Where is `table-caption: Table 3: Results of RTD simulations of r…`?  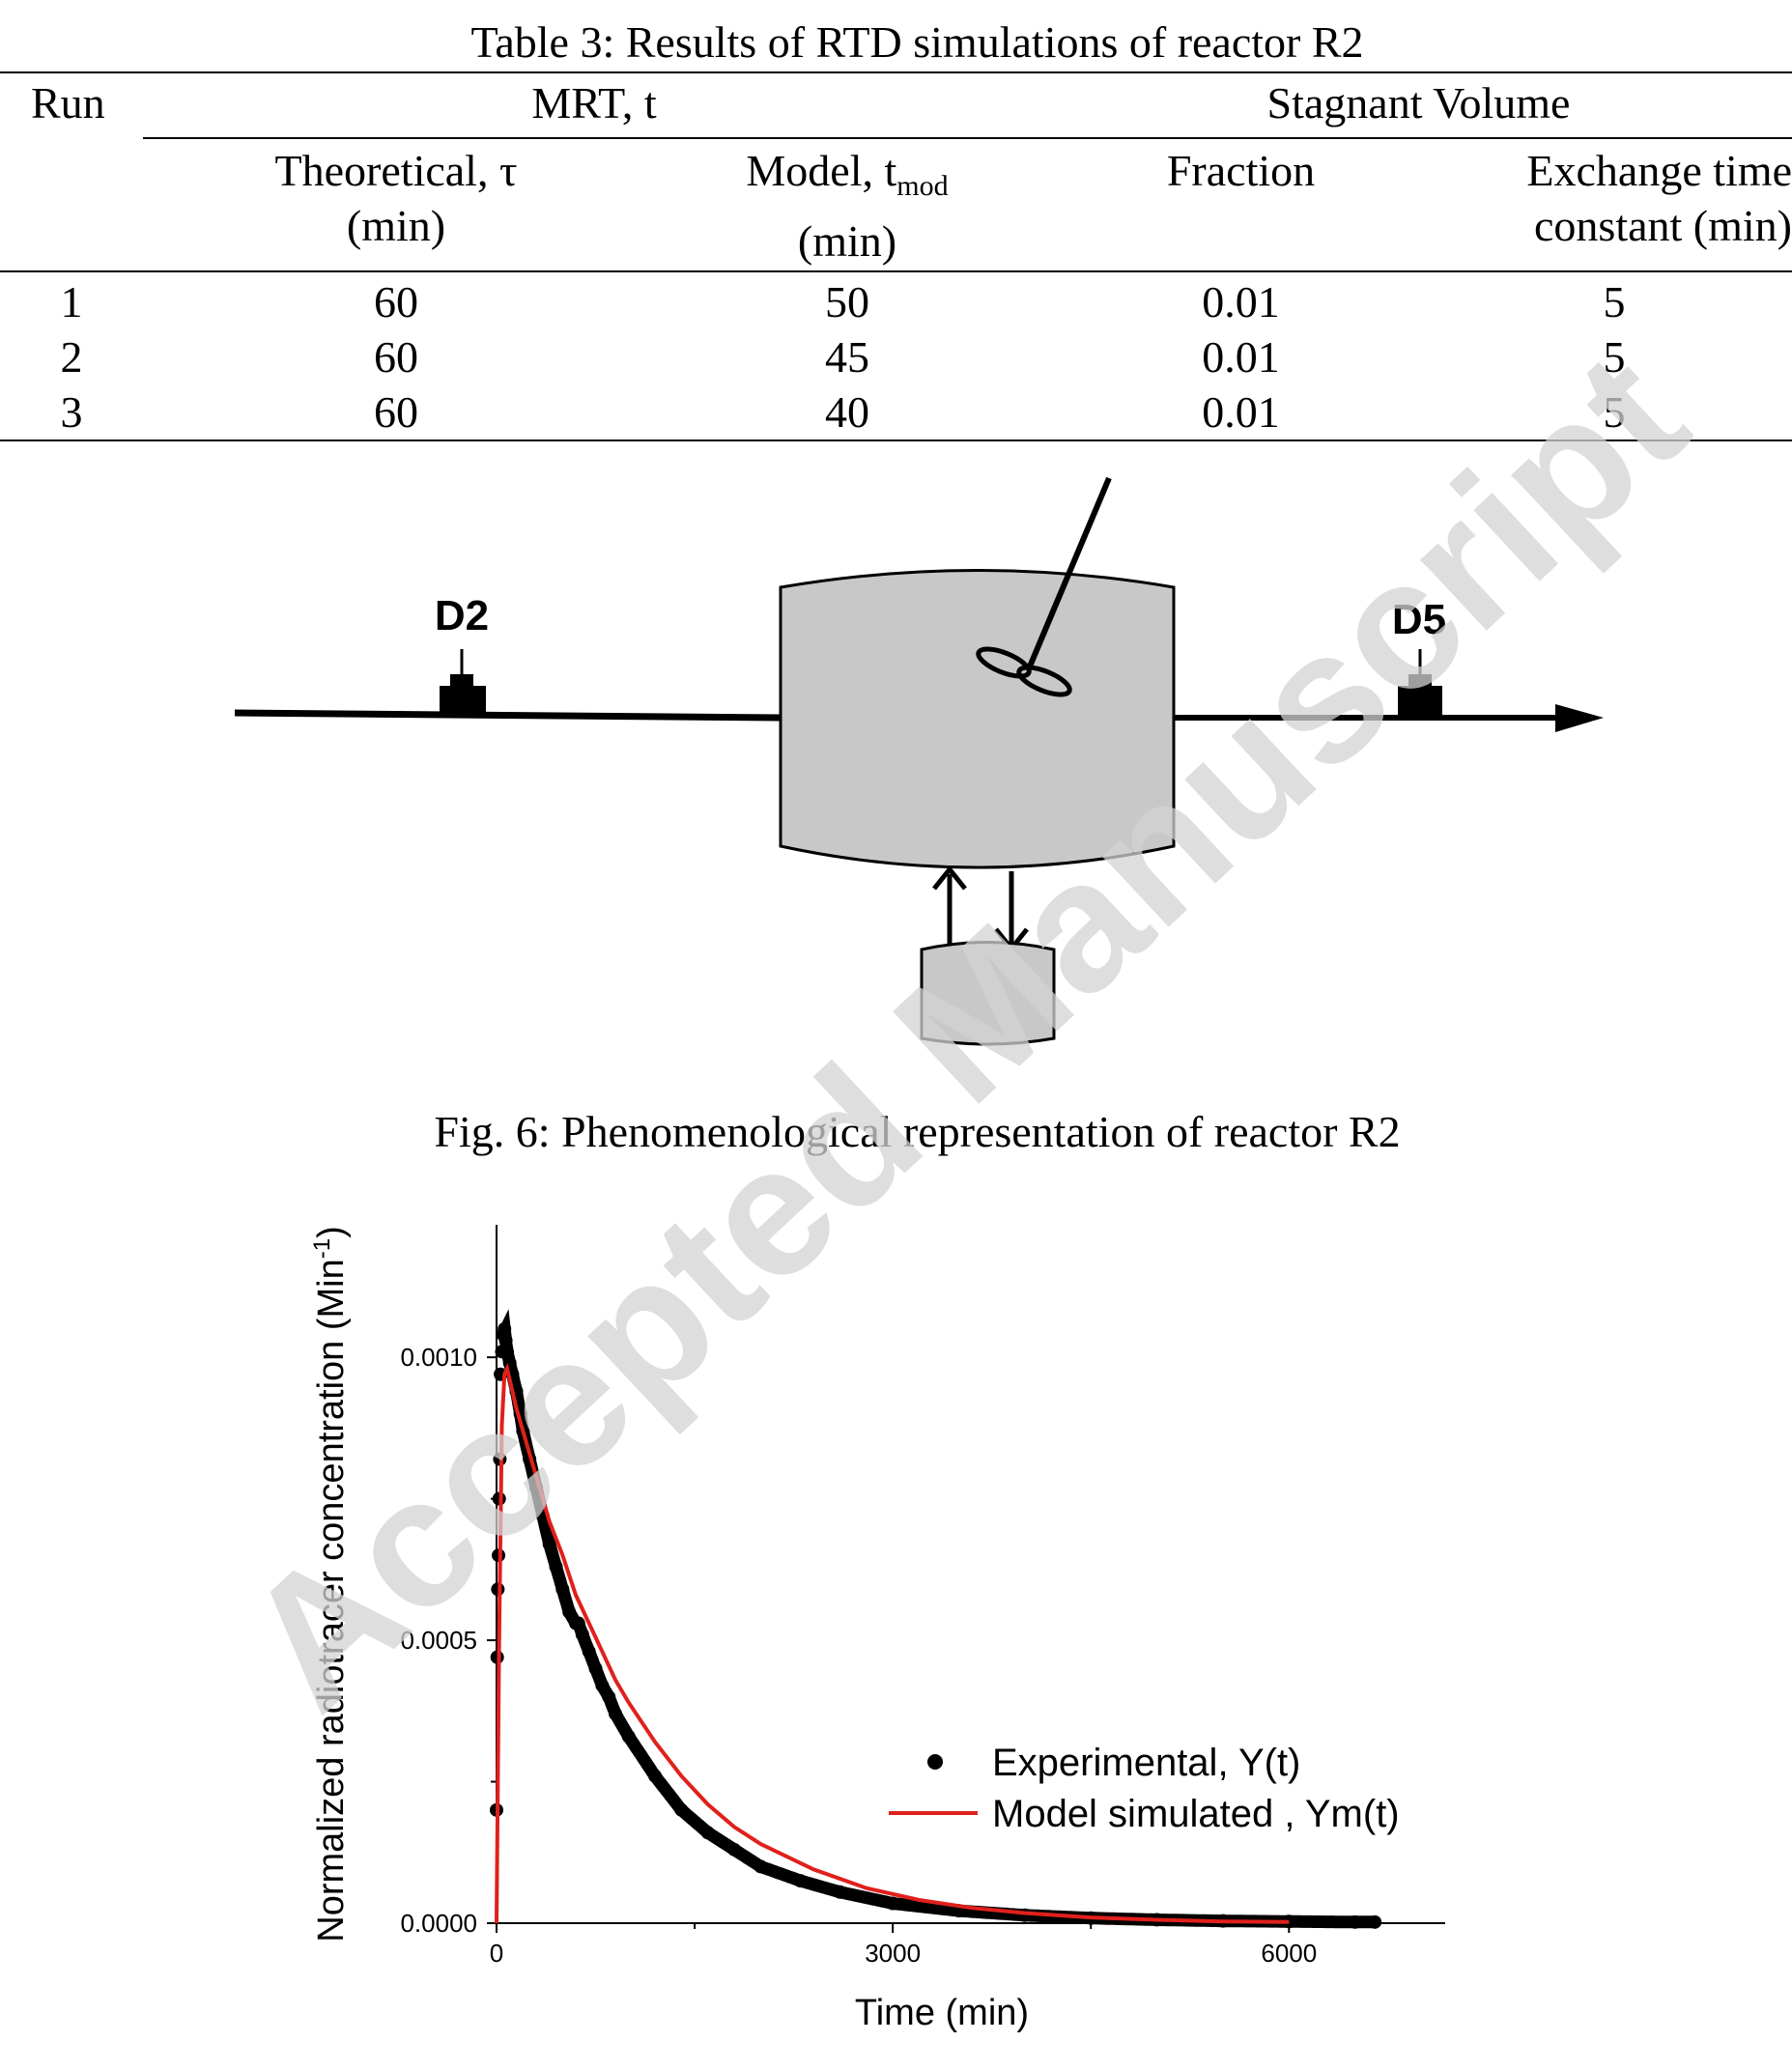 table-caption: Table 3: Results of RTD simulations of r… is located at coordinates (917, 42).